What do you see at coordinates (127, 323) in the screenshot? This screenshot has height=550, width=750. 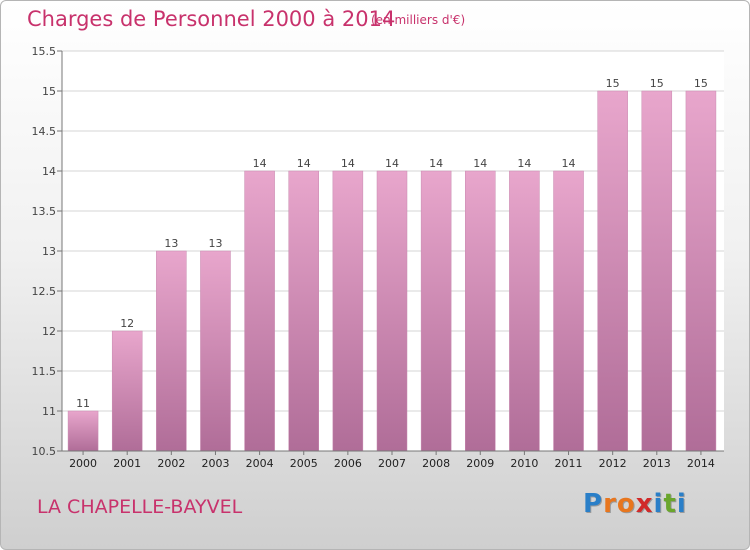 I see `data-label: 12` at bounding box center [127, 323].